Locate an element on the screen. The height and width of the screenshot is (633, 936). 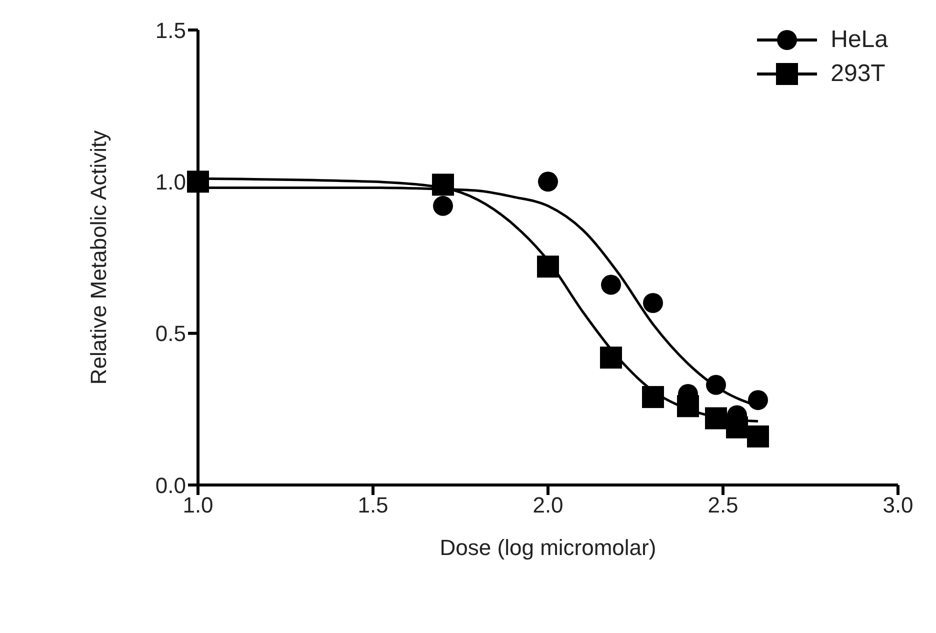
x-tick-label: 1.5 is located at coordinates (373, 505).